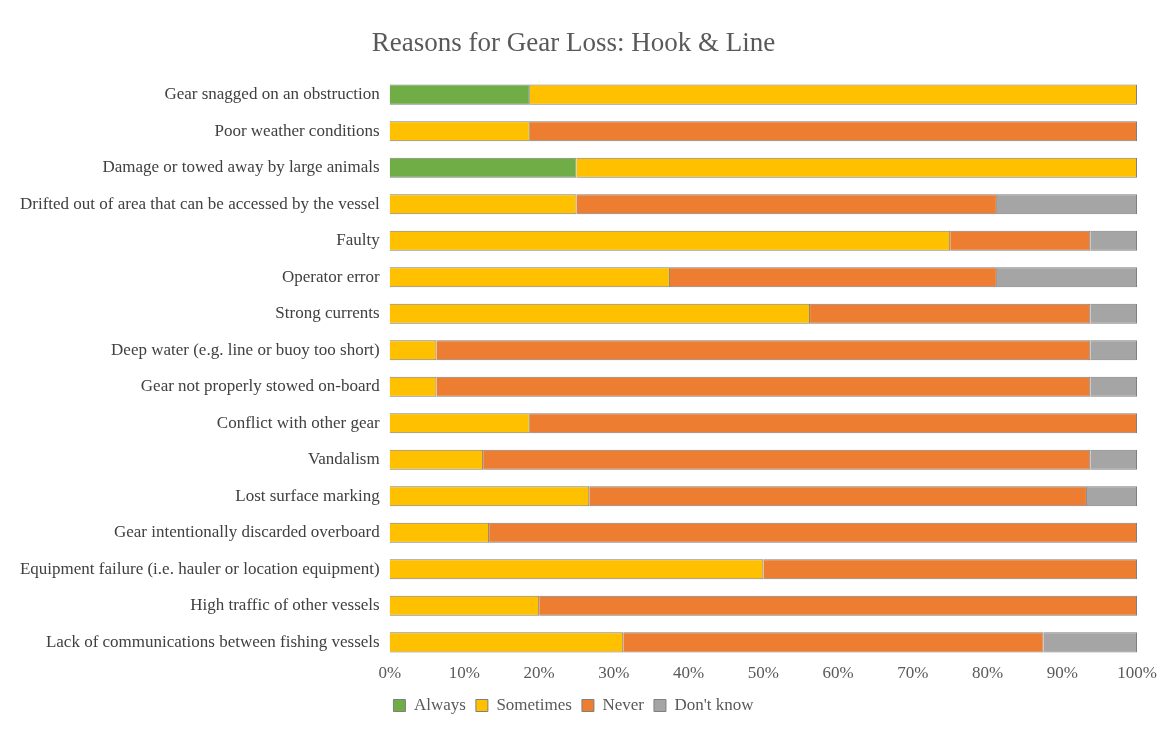 The image size is (1167, 734). I want to click on x-tick-label: 80%, so click(987, 673).